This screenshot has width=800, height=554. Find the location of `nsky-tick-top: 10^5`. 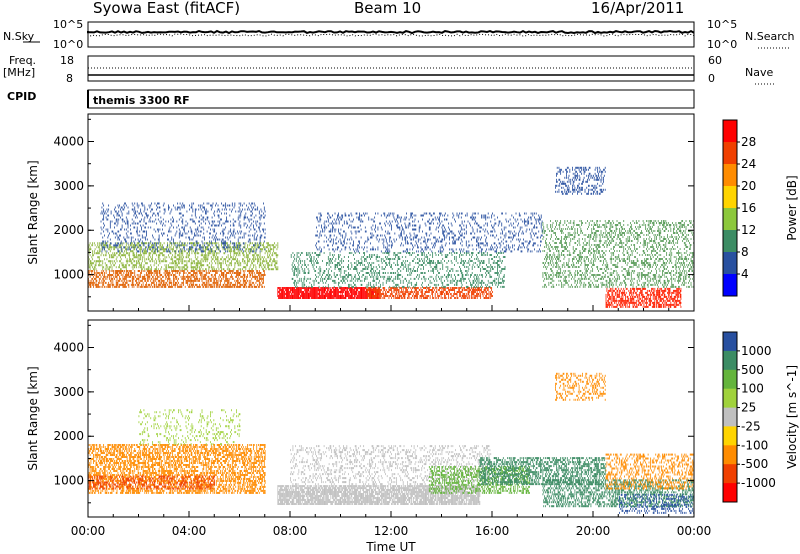

nsky-tick-top: 10^5 is located at coordinates (68, 24).